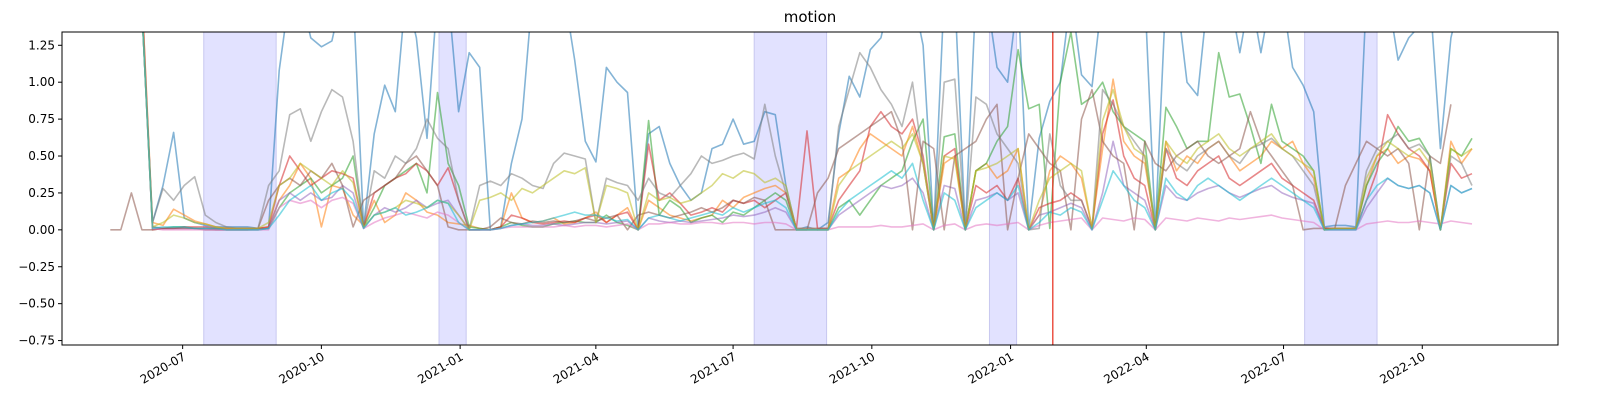 This screenshot has height=419, width=1621. What do you see at coordinates (440, 367) in the screenshot?
I see `x-tick-label: 2021-01` at bounding box center [440, 367].